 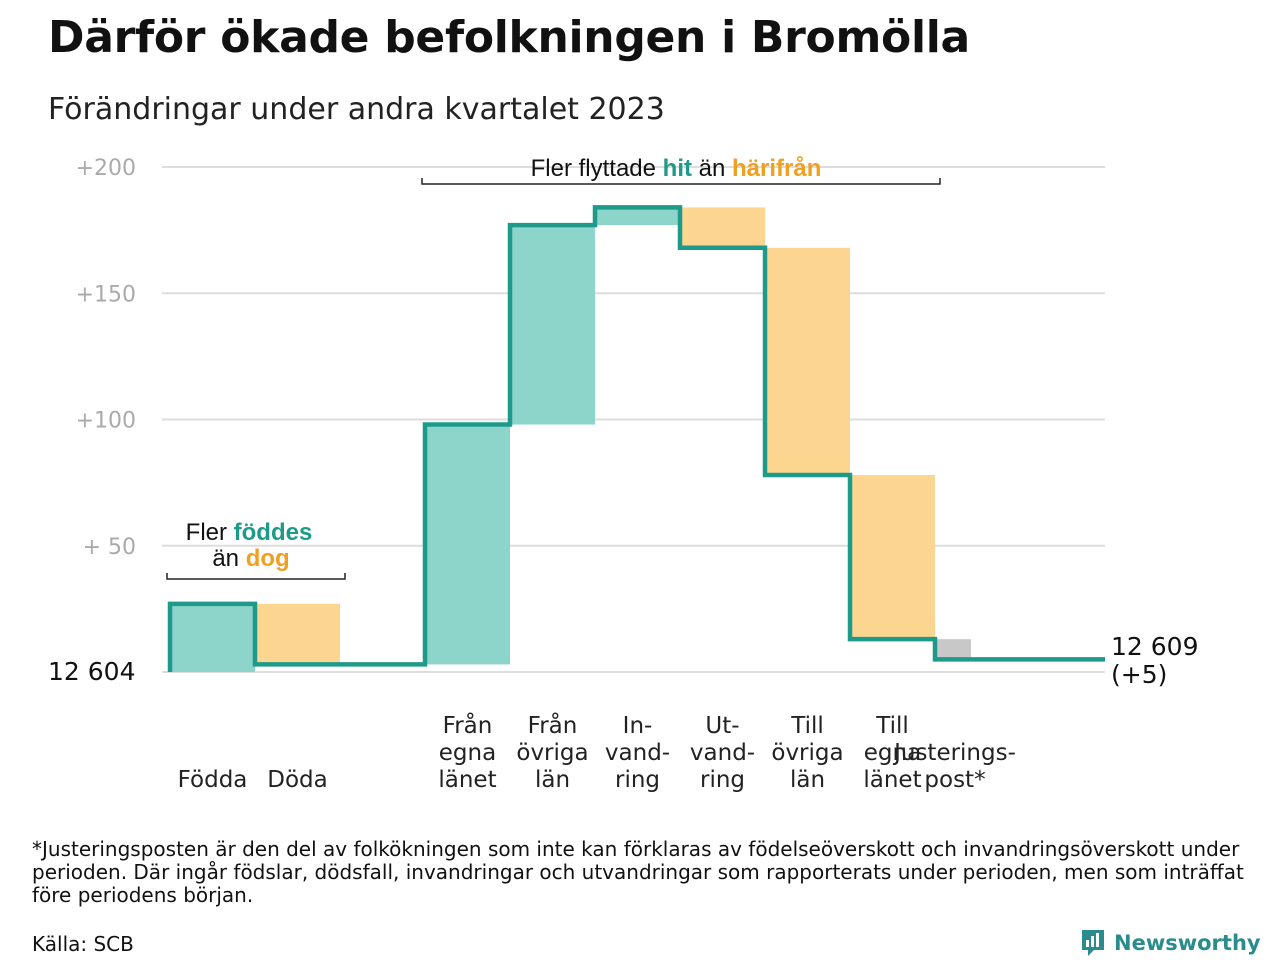 I want to click on born-annotation-line2: än dog, so click(x=250, y=558).